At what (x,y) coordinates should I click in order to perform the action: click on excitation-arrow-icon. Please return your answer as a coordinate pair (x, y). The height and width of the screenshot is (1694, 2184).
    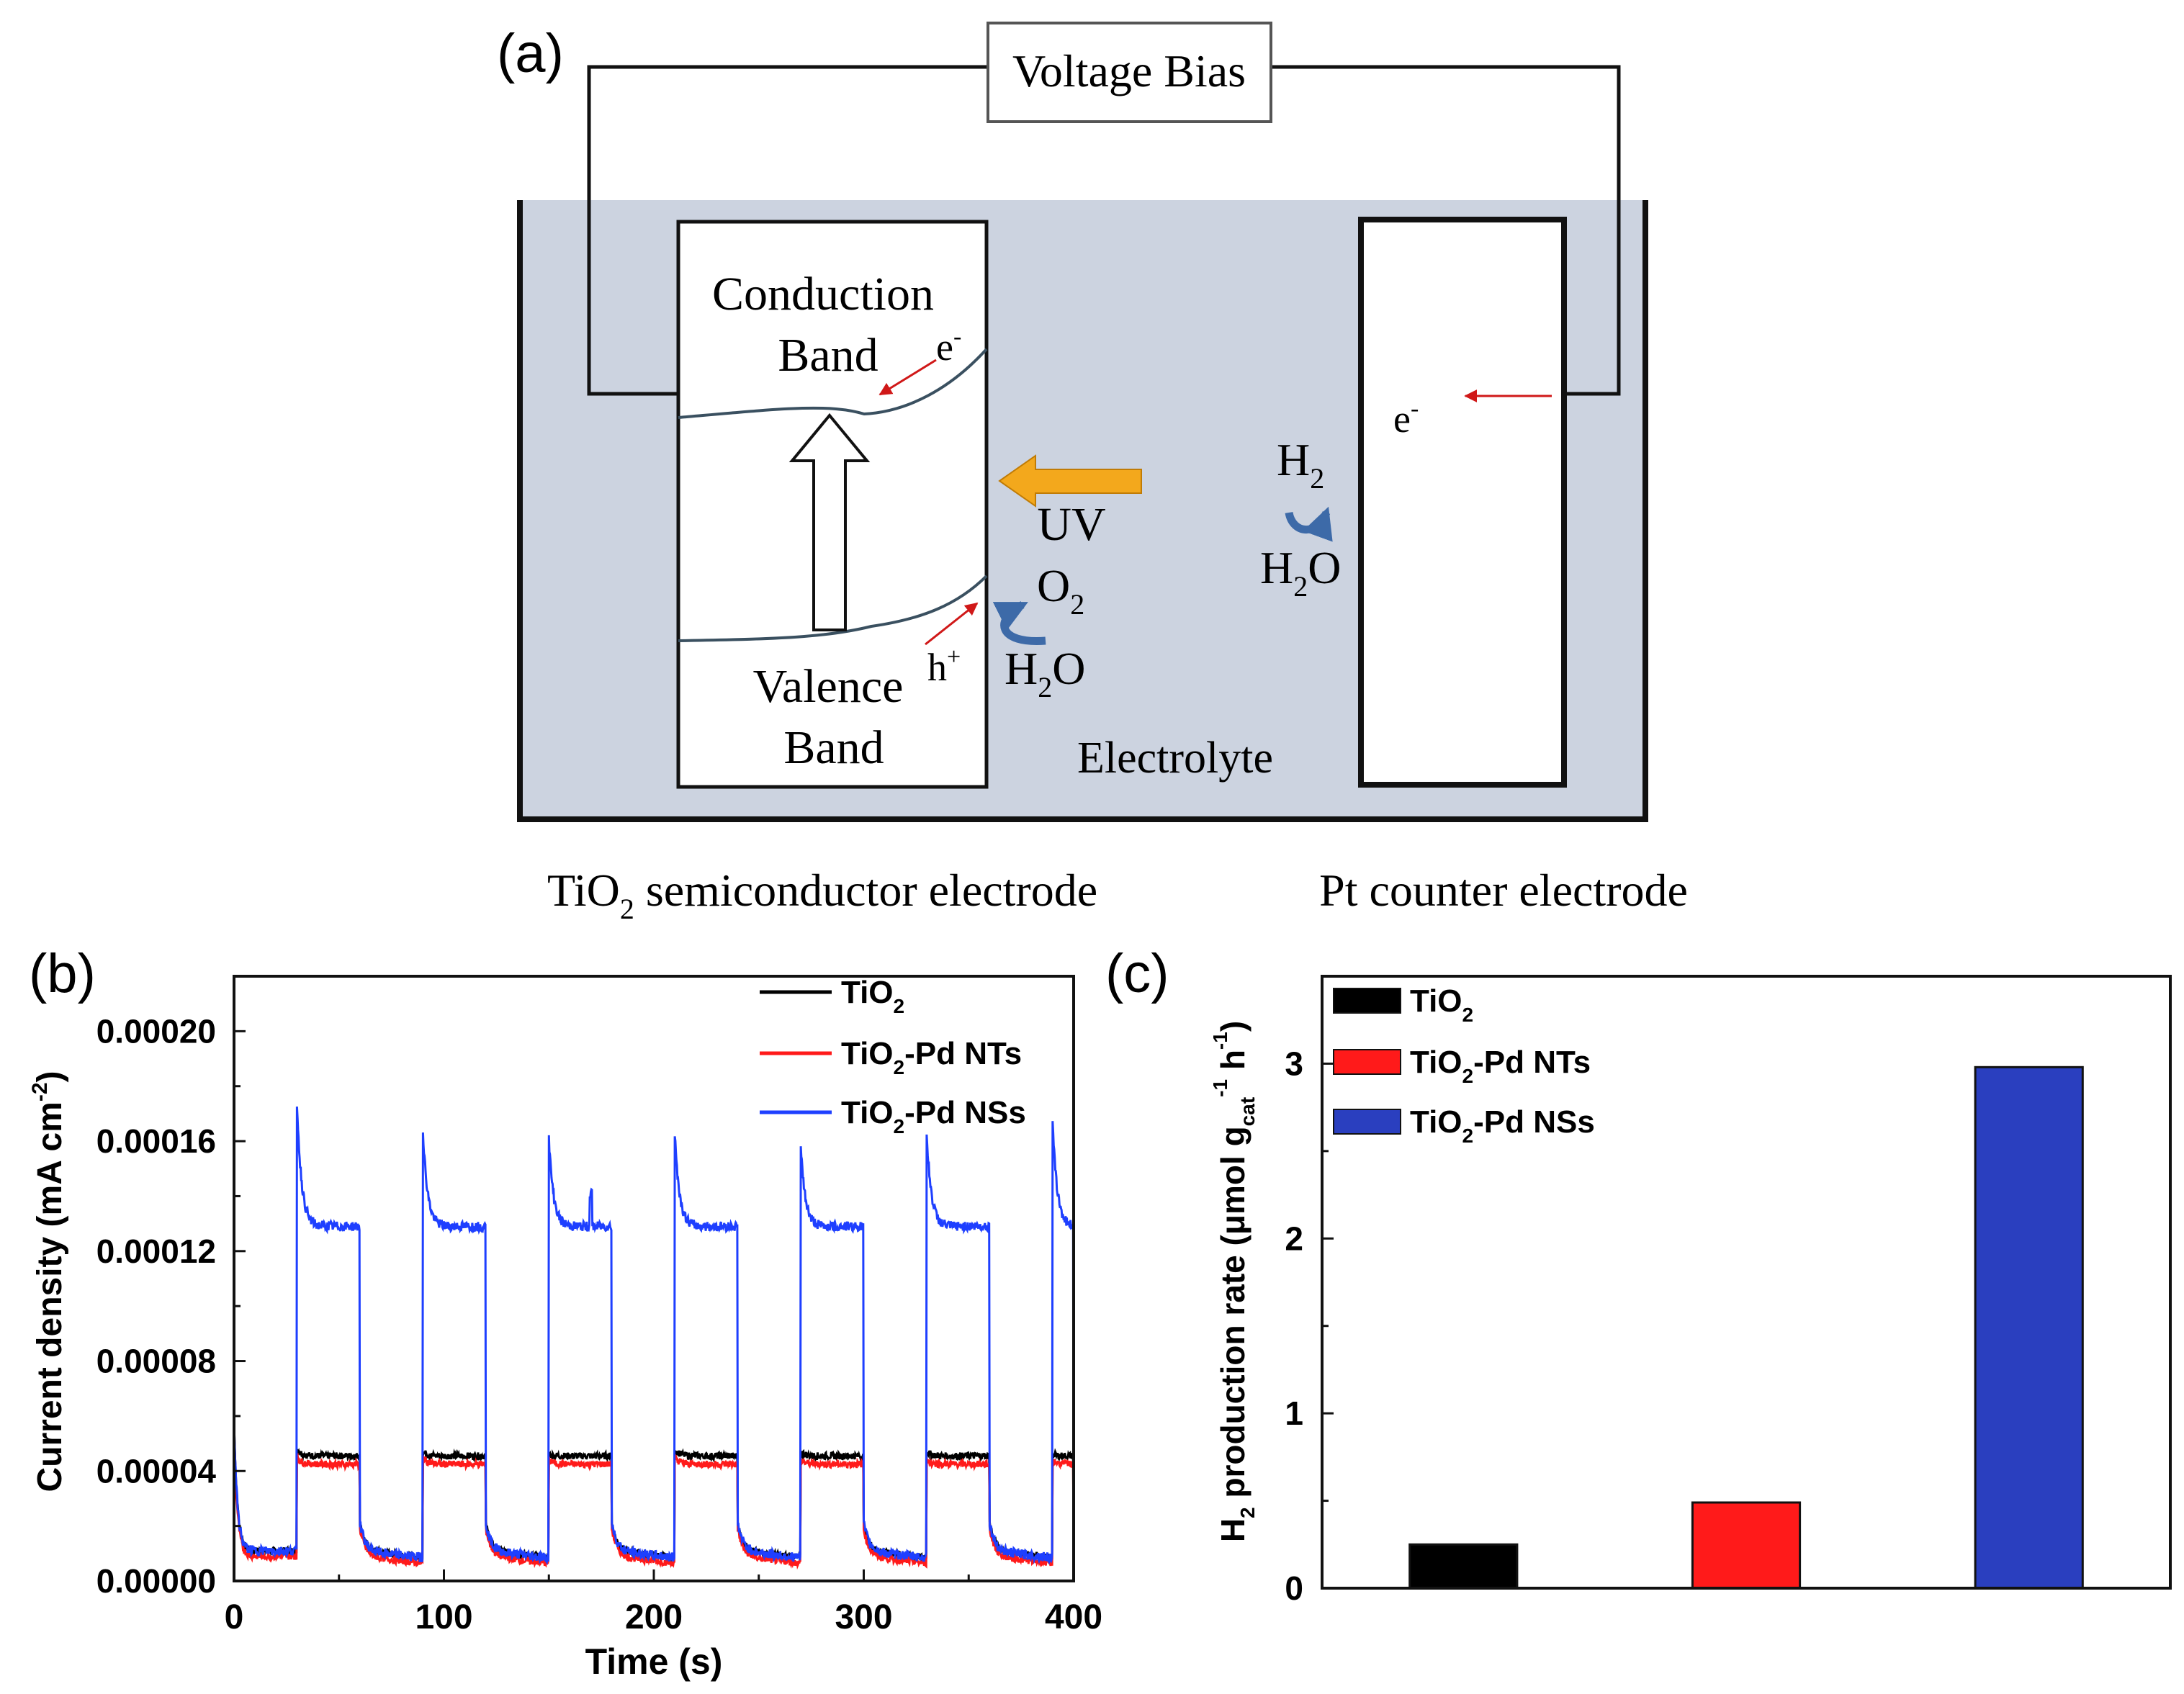
    Looking at the image, I should click on (829, 522).